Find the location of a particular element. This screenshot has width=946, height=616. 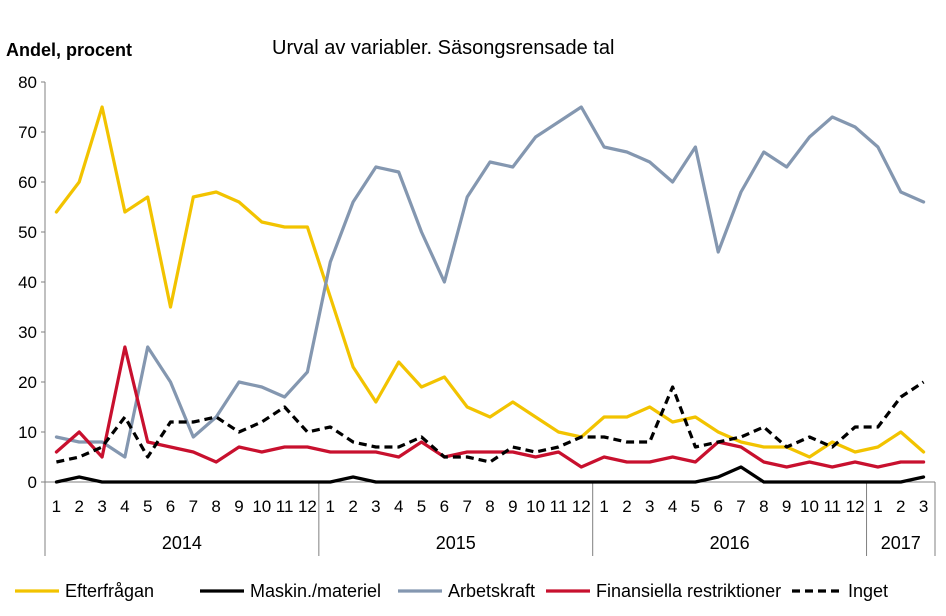

y-tick-label: 40 is located at coordinates (27, 282).